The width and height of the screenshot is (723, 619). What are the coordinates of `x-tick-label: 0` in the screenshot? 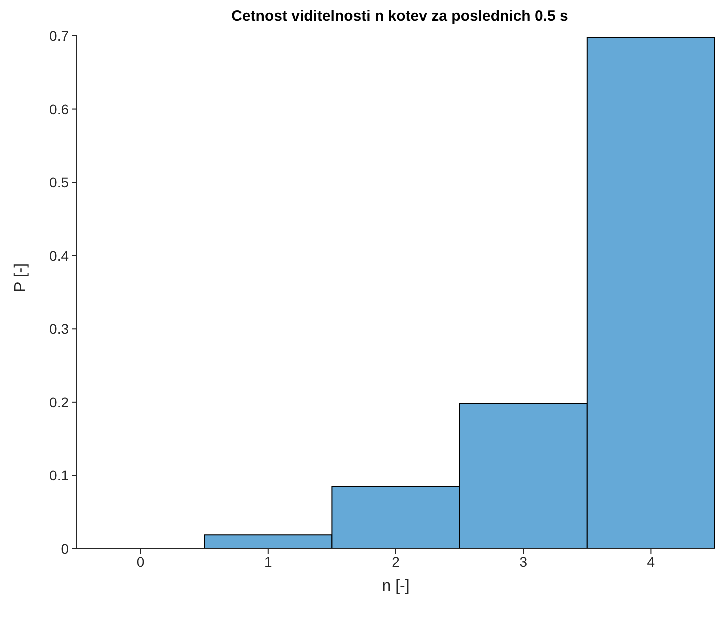 It's located at (140, 562).